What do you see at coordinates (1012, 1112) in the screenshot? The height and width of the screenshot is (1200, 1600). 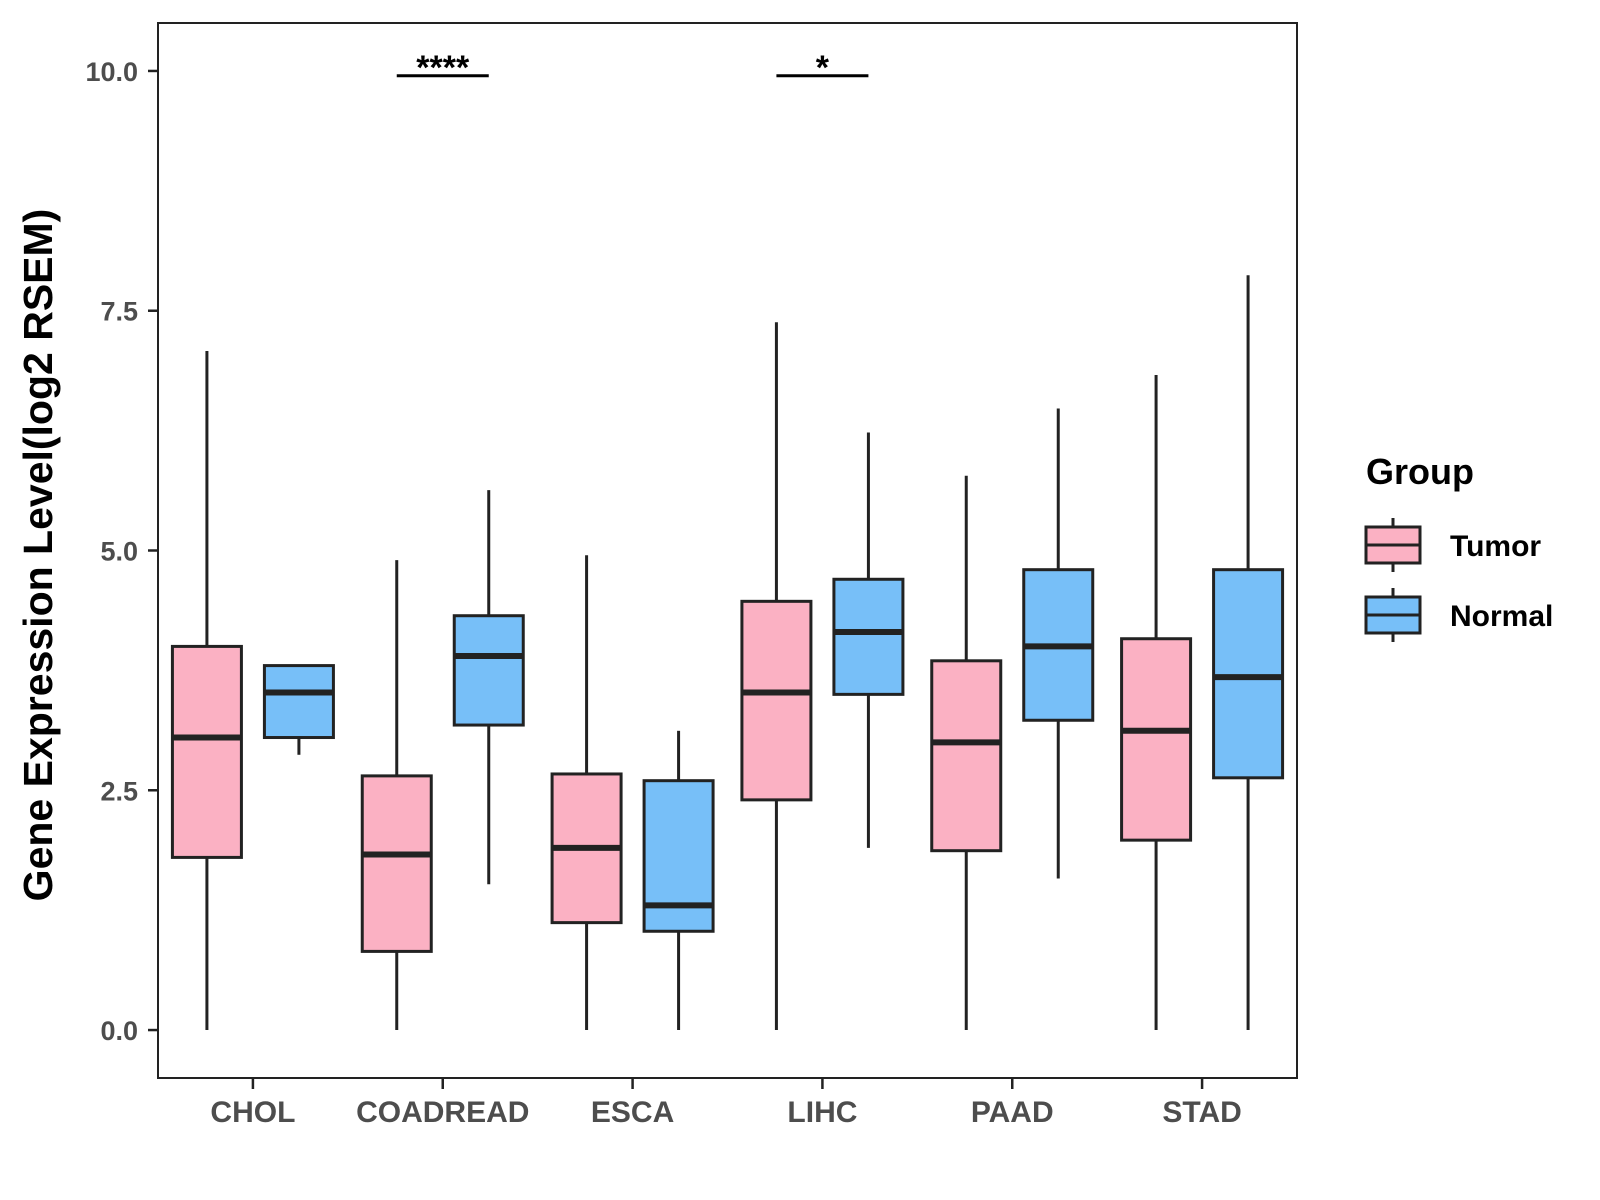 I see `x-axis-tick-label: PAAD` at bounding box center [1012, 1112].